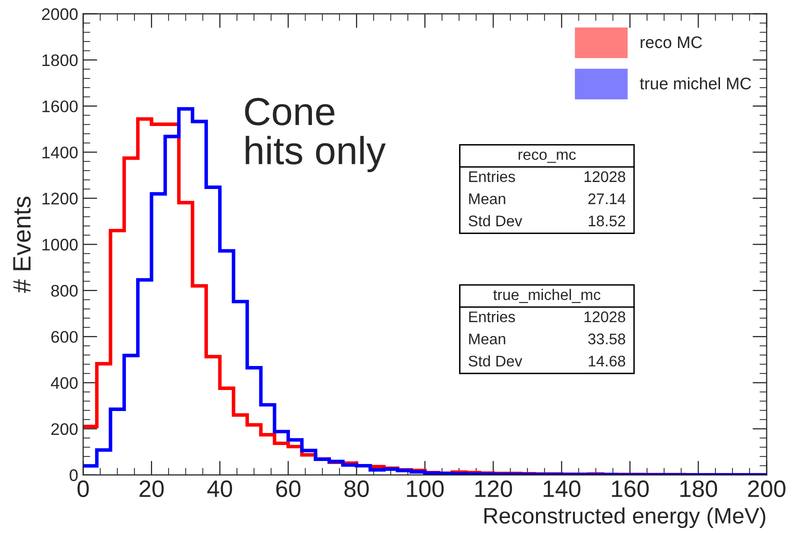 The width and height of the screenshot is (792, 533). What do you see at coordinates (152, 489) in the screenshot?
I see `x-tick-label: 20` at bounding box center [152, 489].